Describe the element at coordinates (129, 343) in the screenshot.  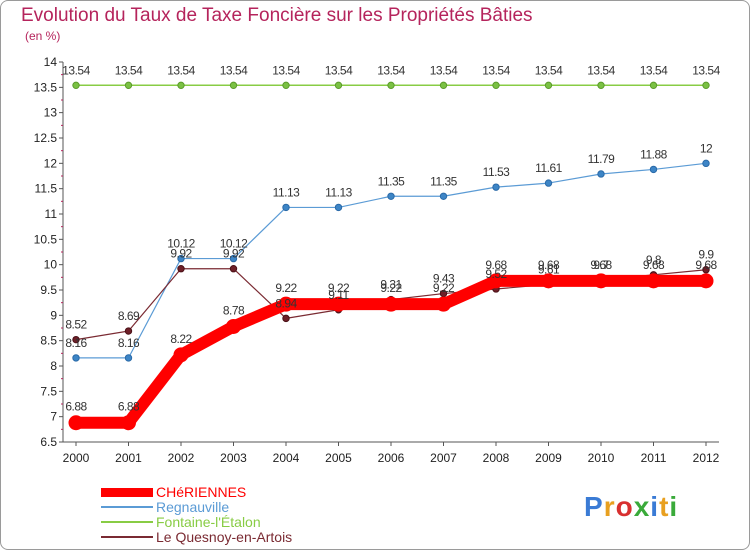
I see `data-label-regnauville: 8.16` at that location.